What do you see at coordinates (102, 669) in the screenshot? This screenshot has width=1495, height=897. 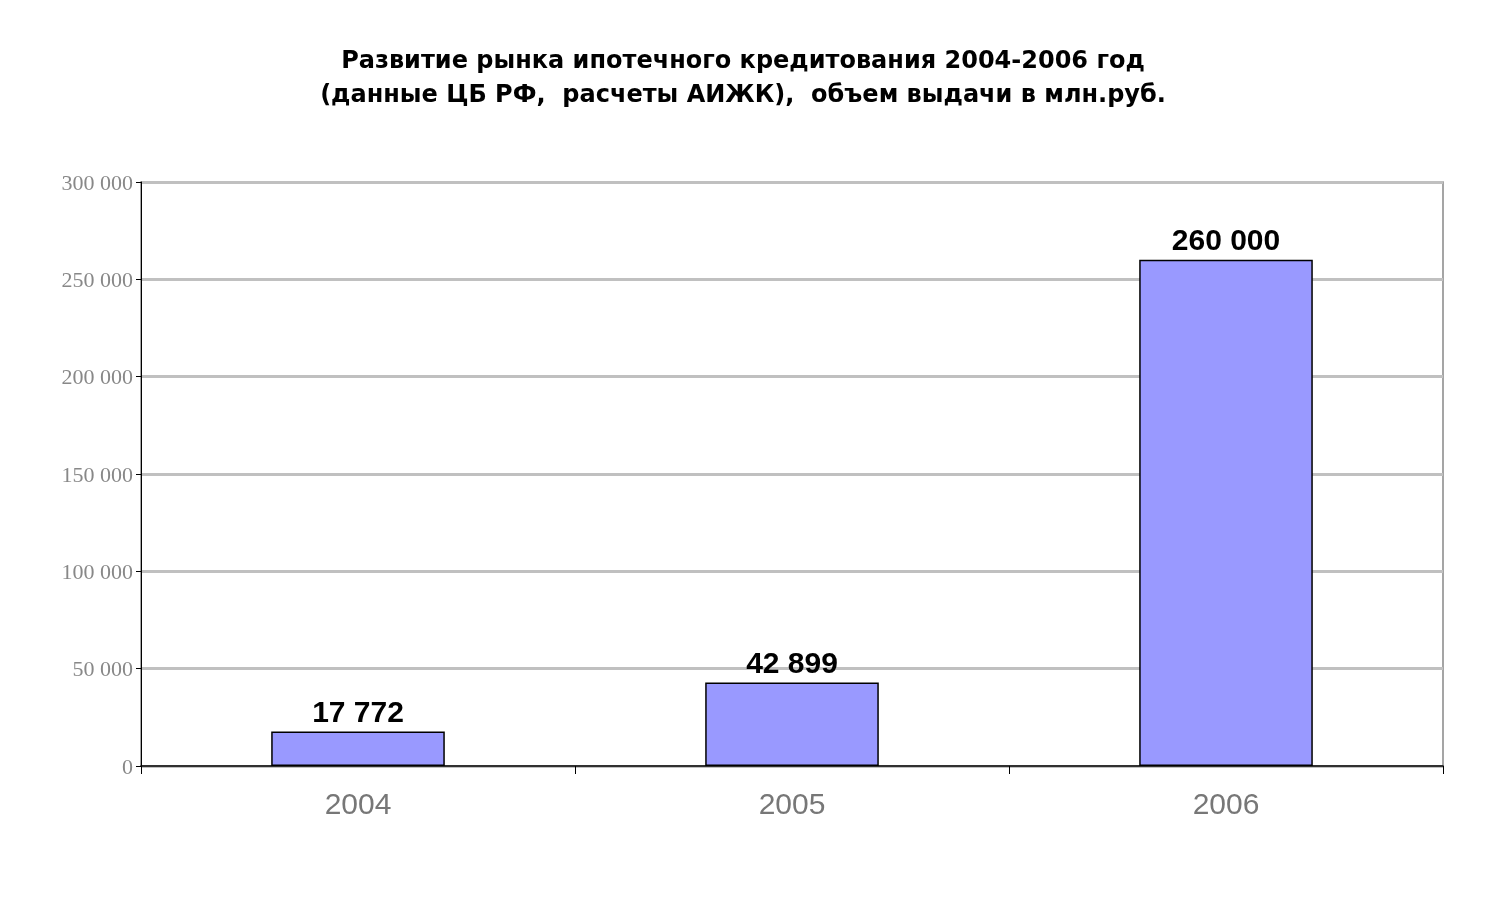 I see `y-tick-label: 50 000` at bounding box center [102, 669].